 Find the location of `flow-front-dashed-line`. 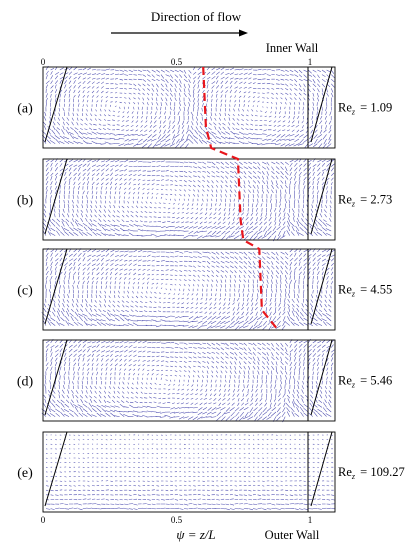

flow-front-dashed-line is located at coordinates (240, 198).